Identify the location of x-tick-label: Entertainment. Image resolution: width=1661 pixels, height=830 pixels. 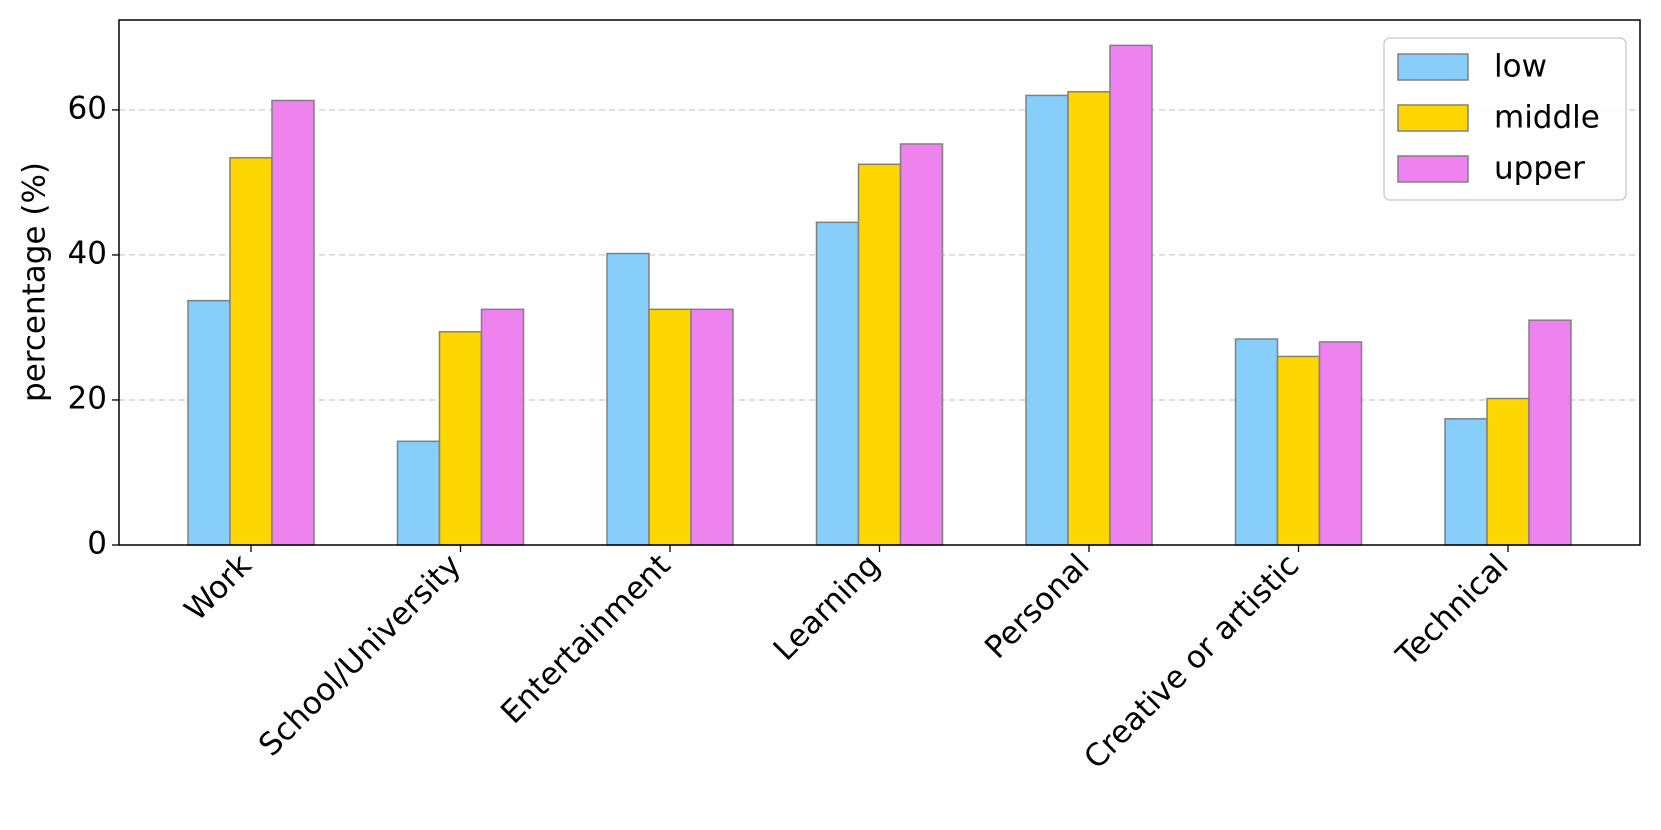
(586, 639).